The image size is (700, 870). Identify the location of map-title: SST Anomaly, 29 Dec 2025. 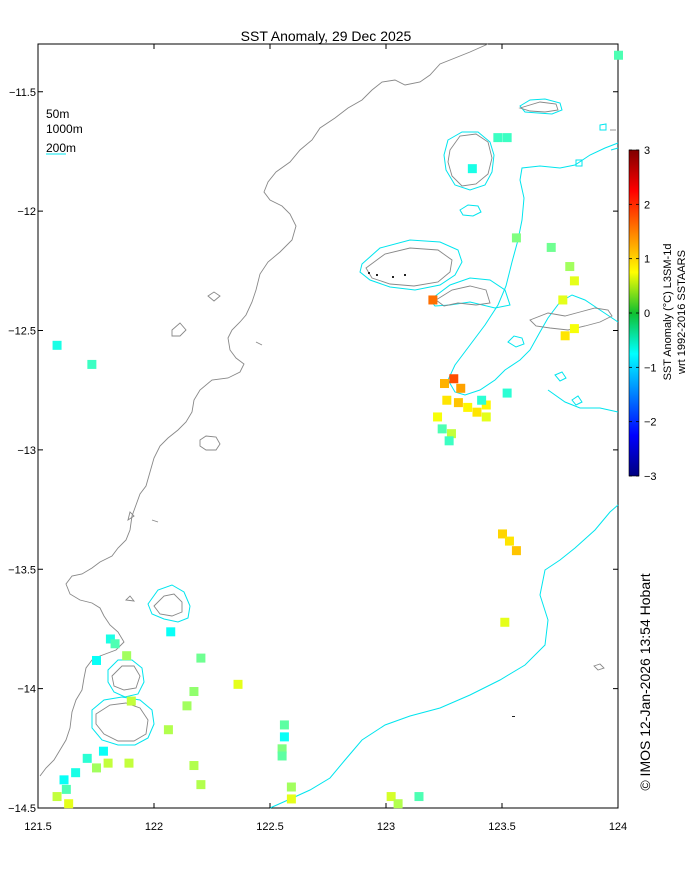
(326, 36).